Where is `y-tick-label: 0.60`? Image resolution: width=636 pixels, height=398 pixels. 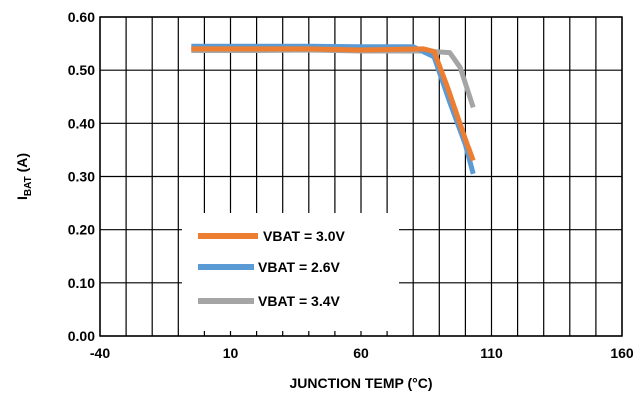
y-tick-label: 0.60 is located at coordinates (81, 17).